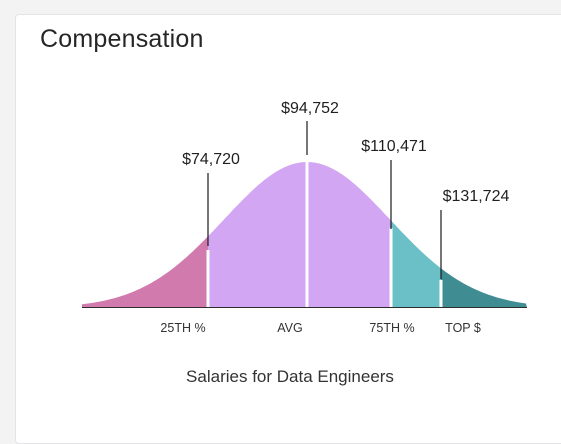  What do you see at coordinates (394, 146) in the screenshot?
I see `value-label-75th: $110,471` at bounding box center [394, 146].